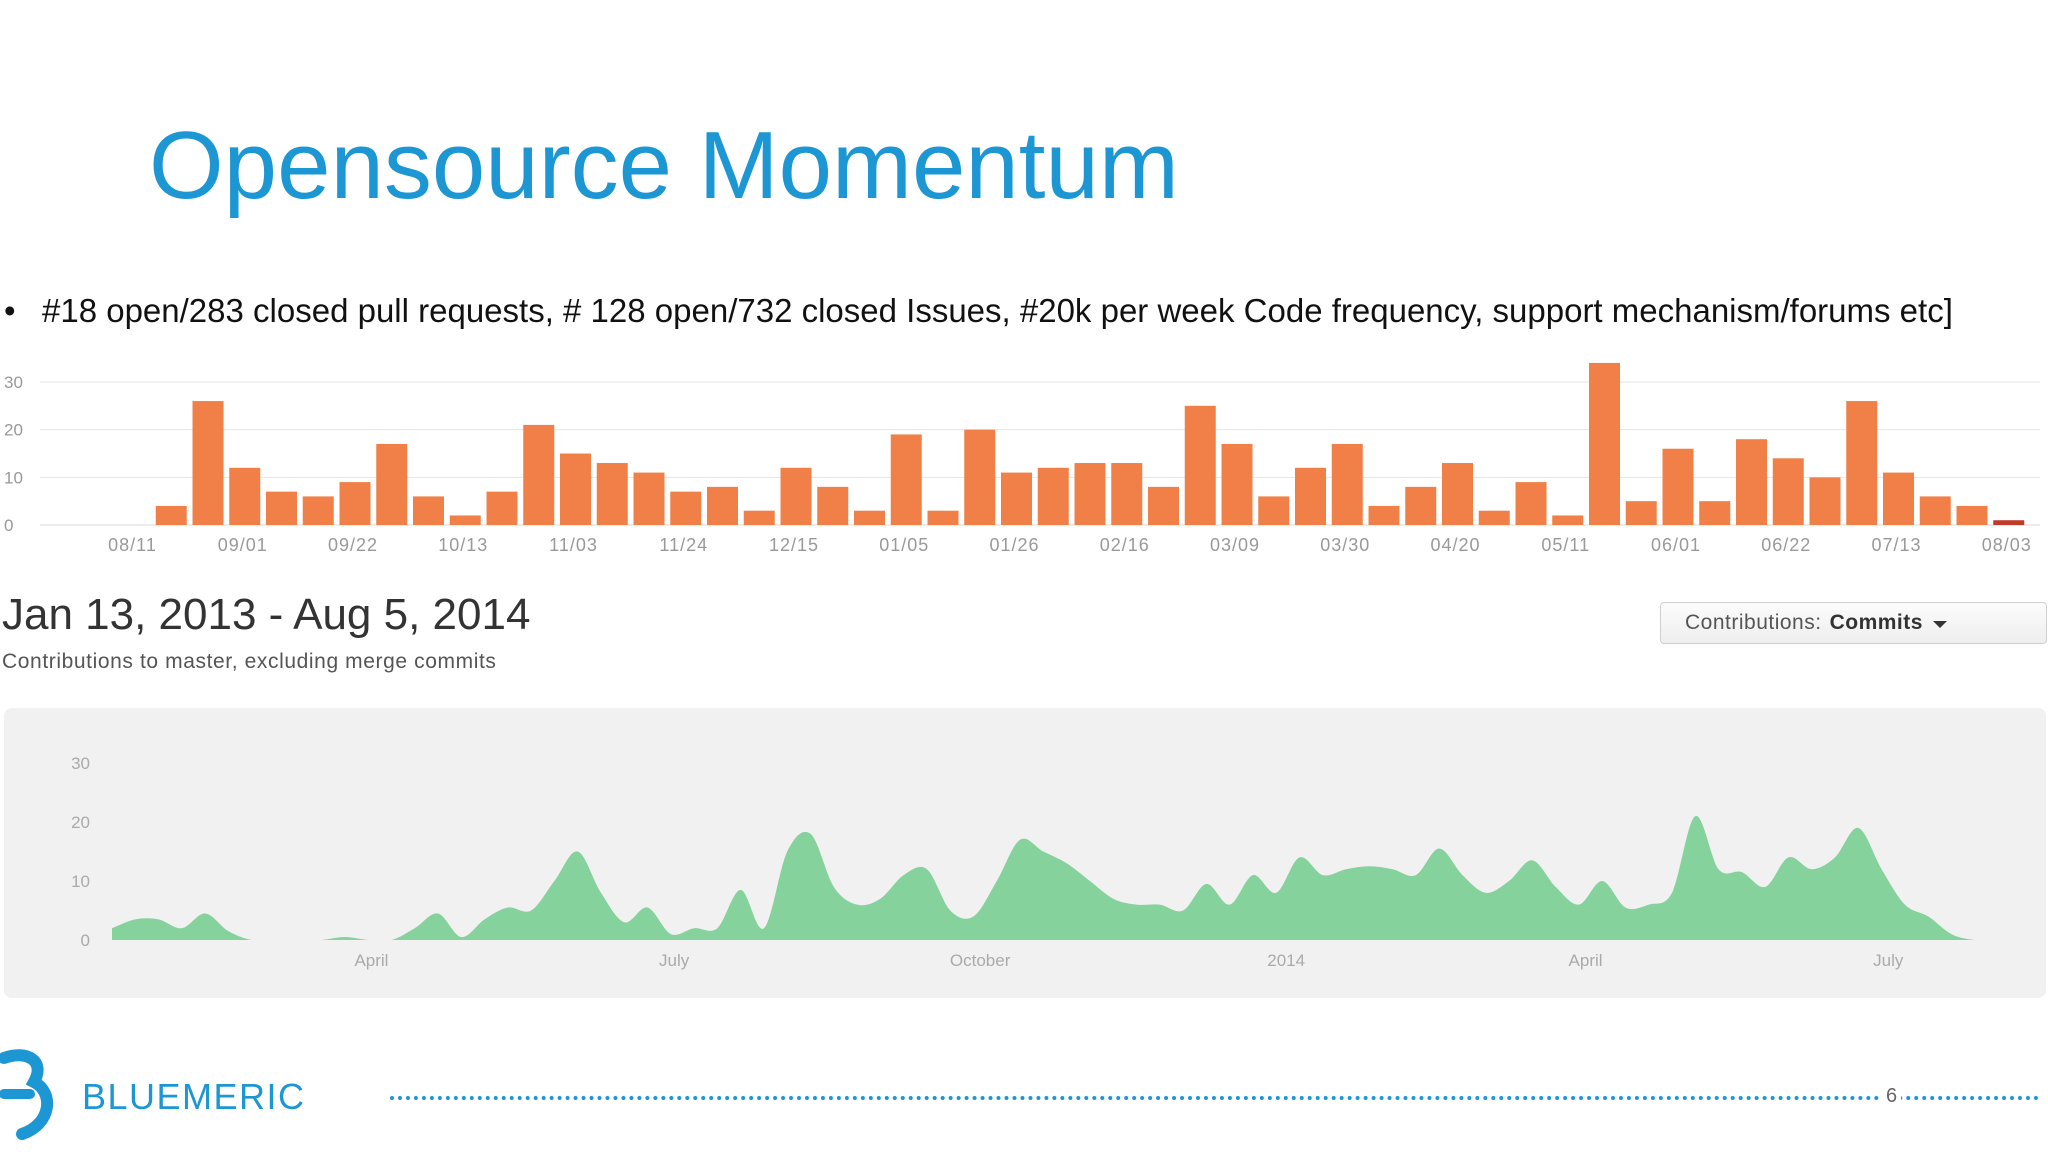  What do you see at coordinates (683, 545) in the screenshot?
I see `bar-x-tick-label: 11/24` at bounding box center [683, 545].